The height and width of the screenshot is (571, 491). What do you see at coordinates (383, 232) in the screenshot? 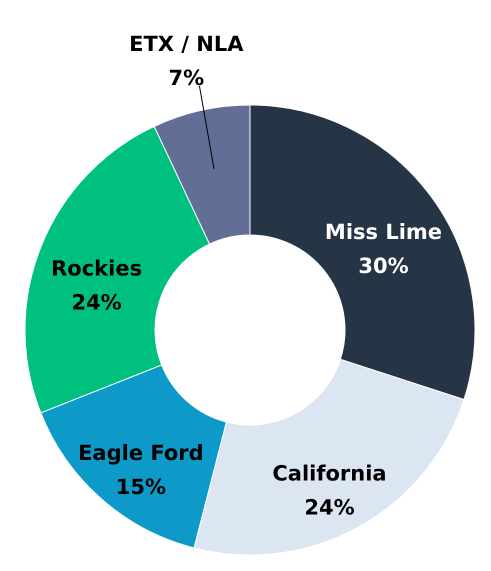
I see `slice-label: Miss Lime` at bounding box center [383, 232].